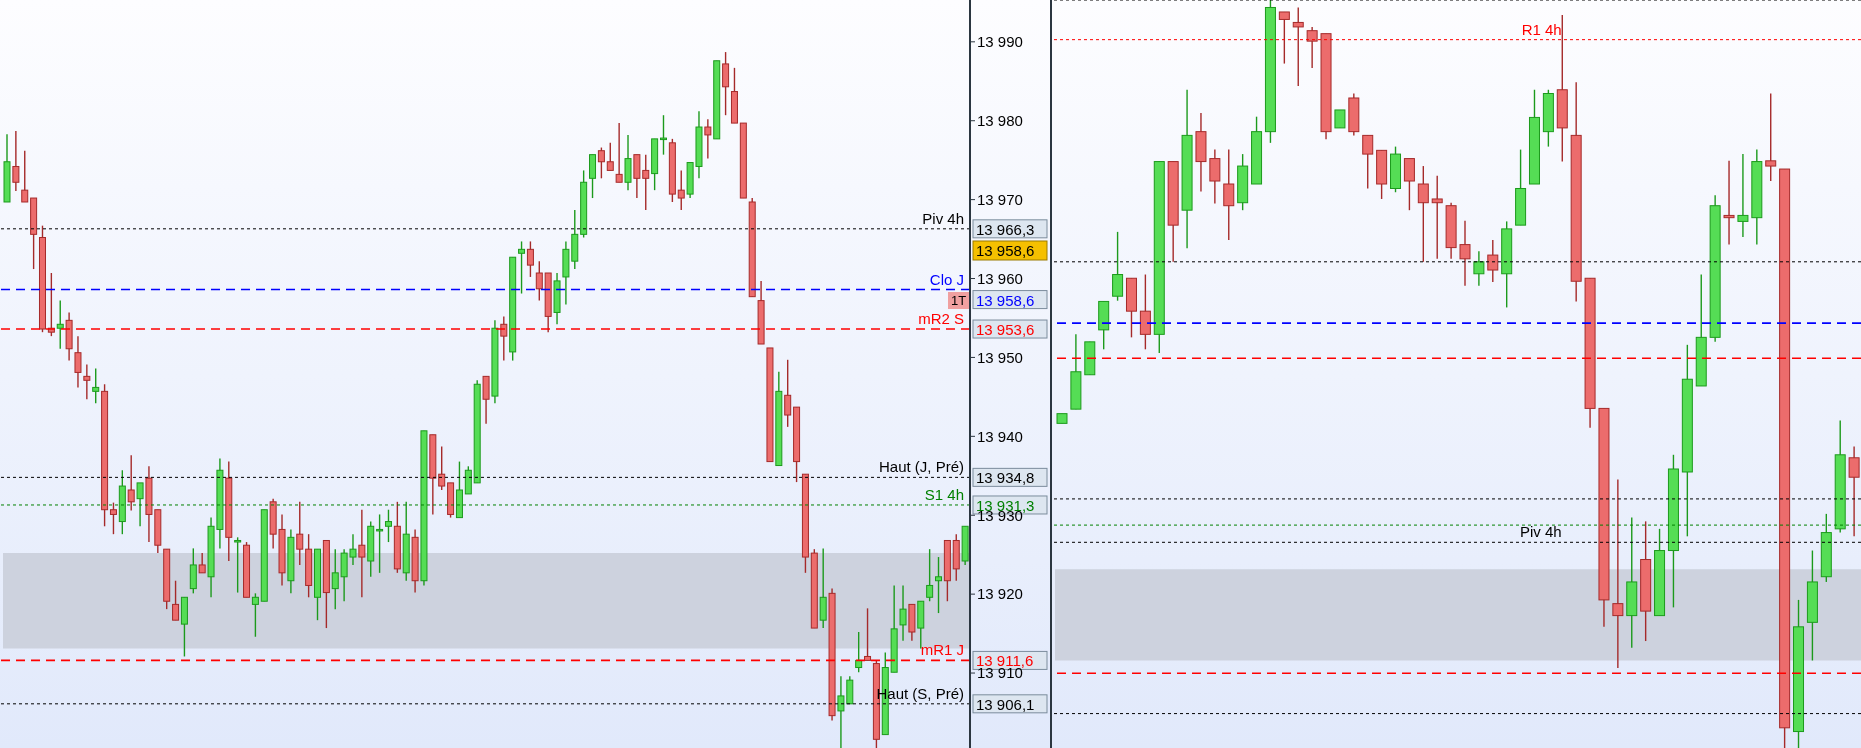 The image size is (1861, 748). Describe the element at coordinates (1005, 229) in the screenshot. I see `text: 13 966,3` at that location.